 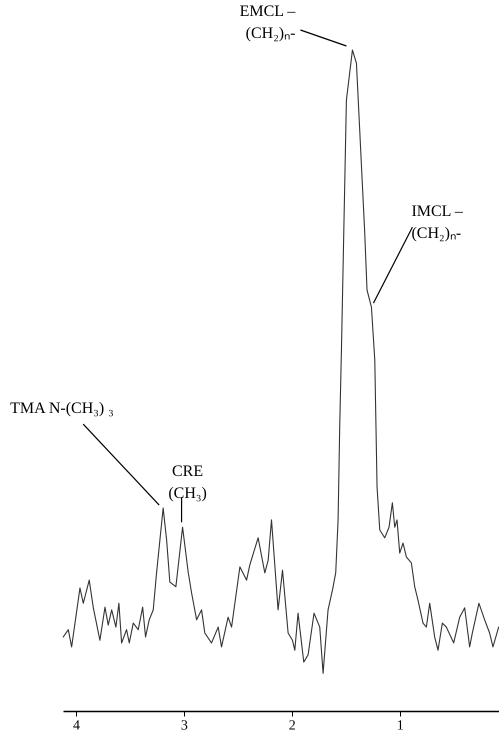 I want to click on annotation: TMA N-(CH₃) ₃, so click(x=62, y=409).